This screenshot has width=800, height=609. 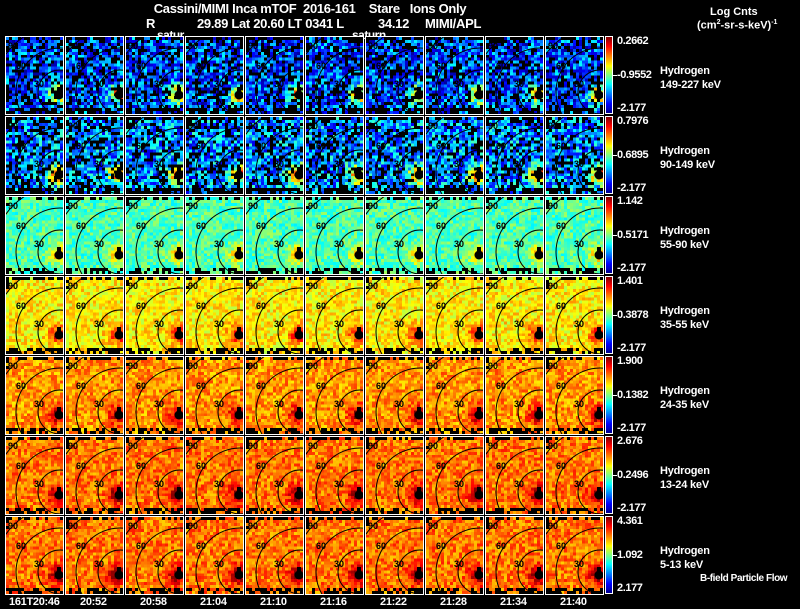 What do you see at coordinates (634, 75) in the screenshot?
I see `colorbar-mid-value: -0.9552` at bounding box center [634, 75].